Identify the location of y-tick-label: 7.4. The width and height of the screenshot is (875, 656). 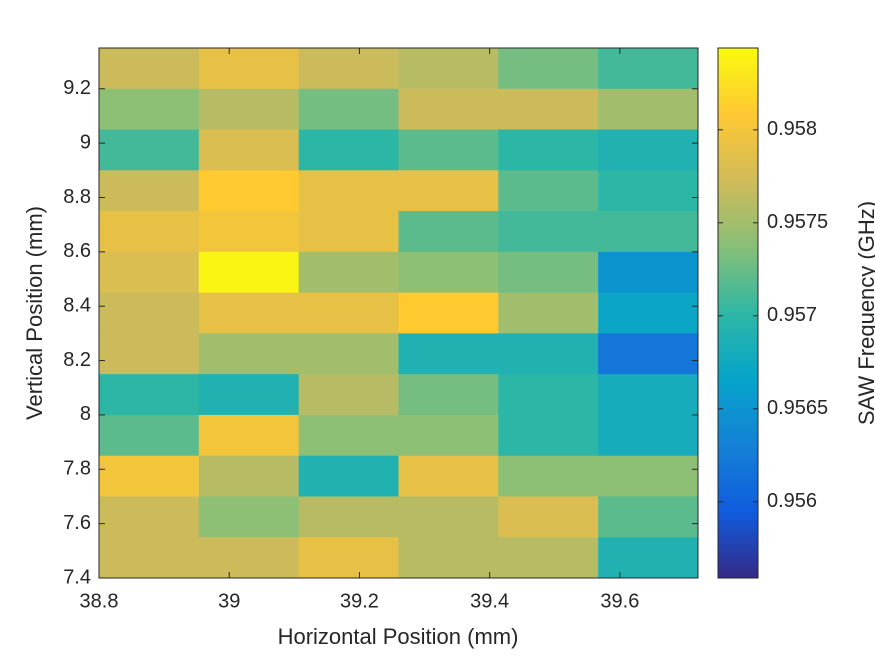
(77, 577).